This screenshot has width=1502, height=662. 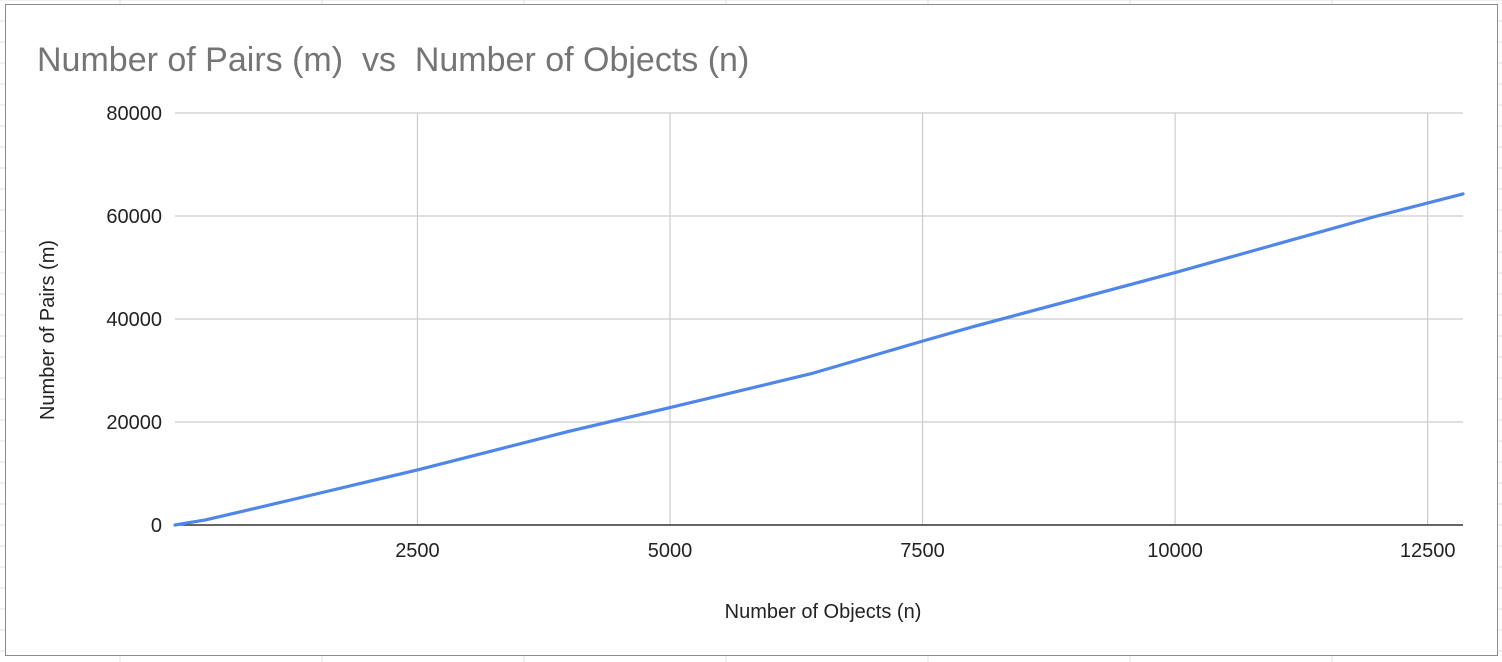 What do you see at coordinates (823, 612) in the screenshot?
I see `x-axis-title: Number of Objects (n)` at bounding box center [823, 612].